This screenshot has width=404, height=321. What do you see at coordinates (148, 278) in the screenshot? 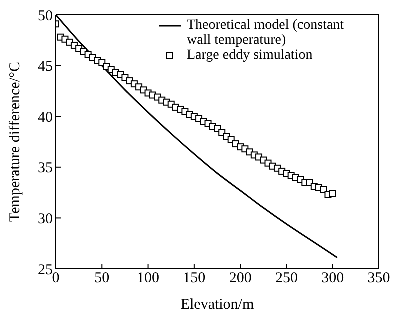
I see `x-tick-label: 100` at bounding box center [148, 278].